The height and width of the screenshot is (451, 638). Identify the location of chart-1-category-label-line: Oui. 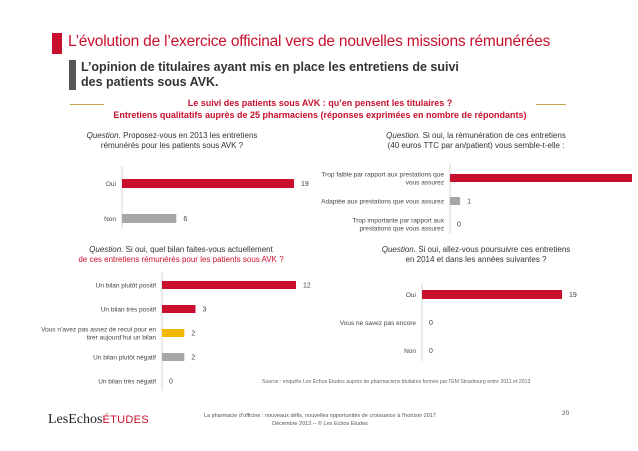
(111, 184).